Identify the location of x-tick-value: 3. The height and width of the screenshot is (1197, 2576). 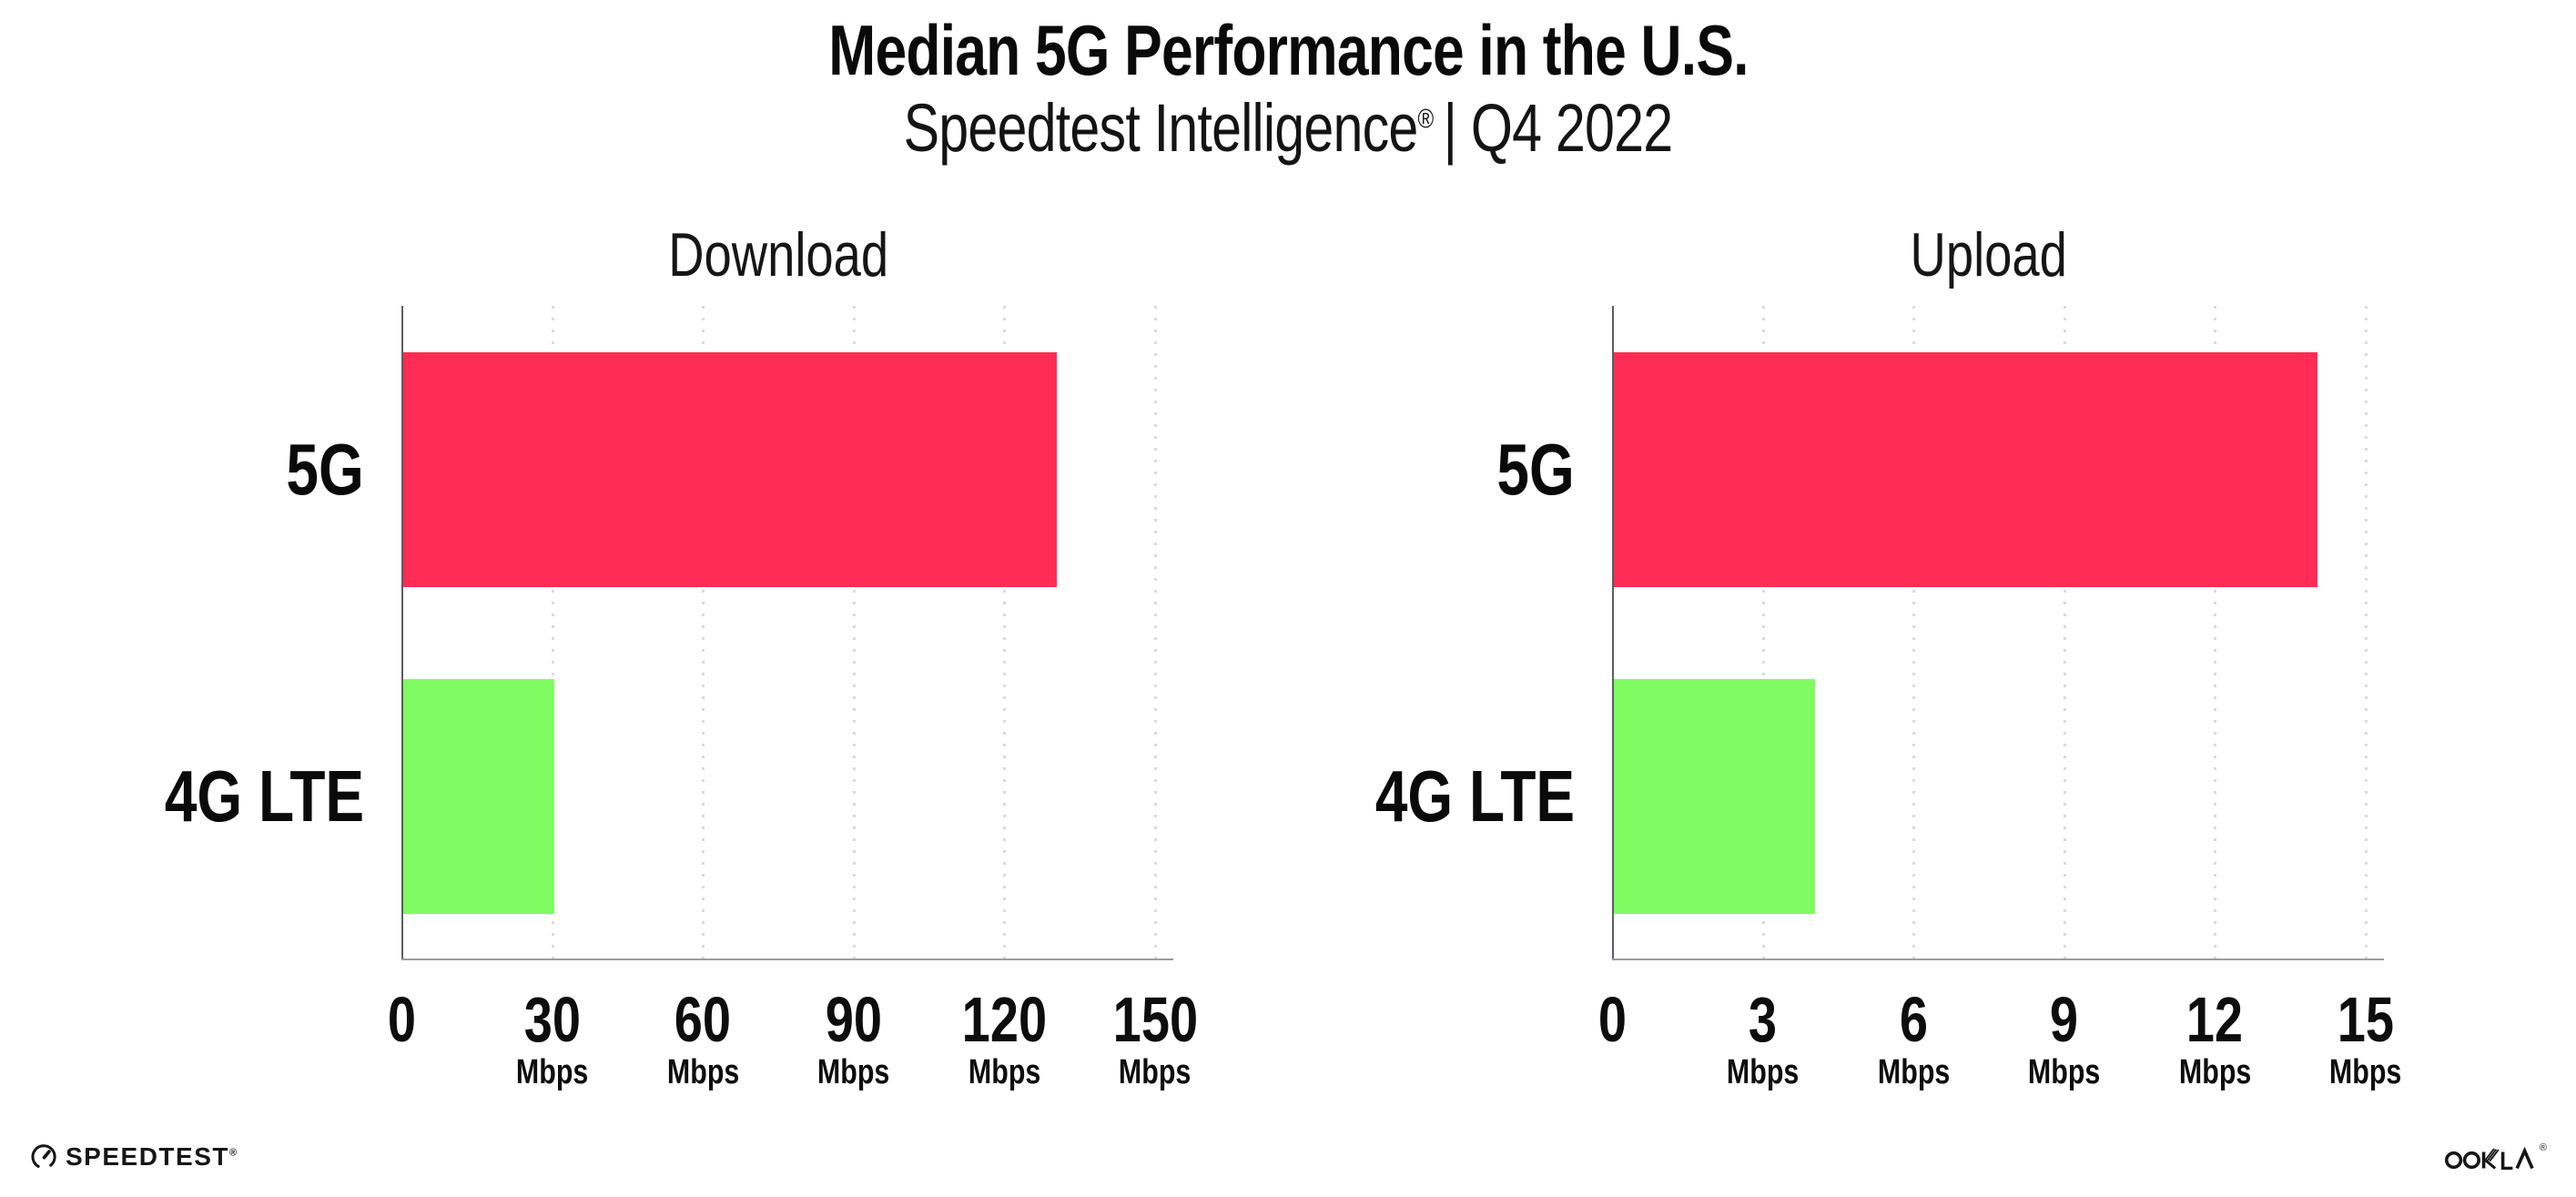
(1763, 1020).